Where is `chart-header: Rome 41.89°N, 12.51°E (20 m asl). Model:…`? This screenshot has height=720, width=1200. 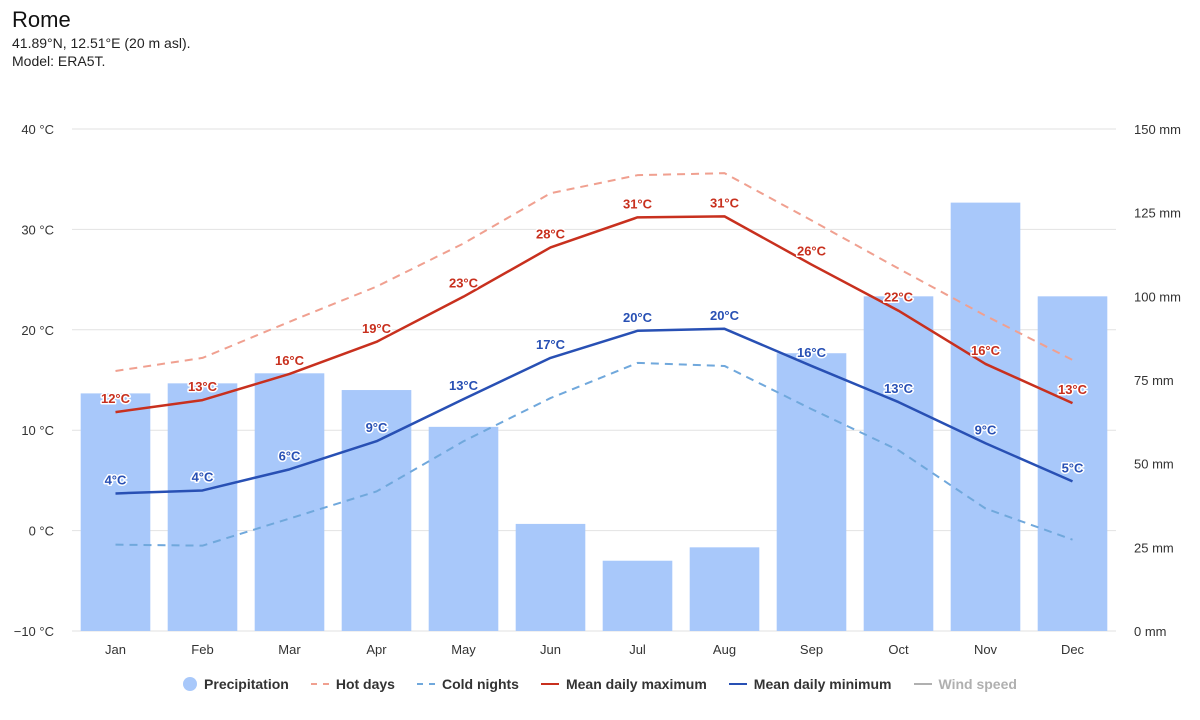 chart-header: Rome 41.89°N, 12.51°E (20 m asl). Model:… is located at coordinates (101, 38).